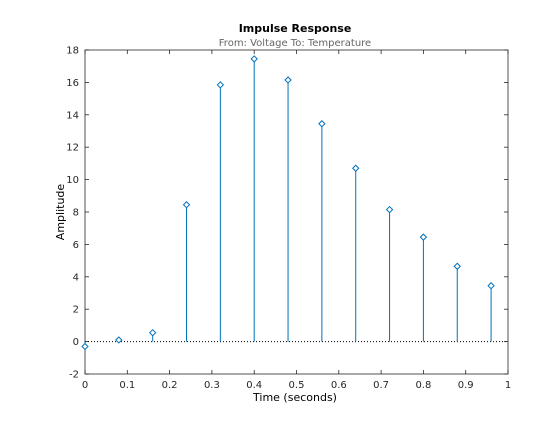  What do you see at coordinates (294, 397) in the screenshot?
I see `x-axis-label: Time (seconds)` at bounding box center [294, 397].